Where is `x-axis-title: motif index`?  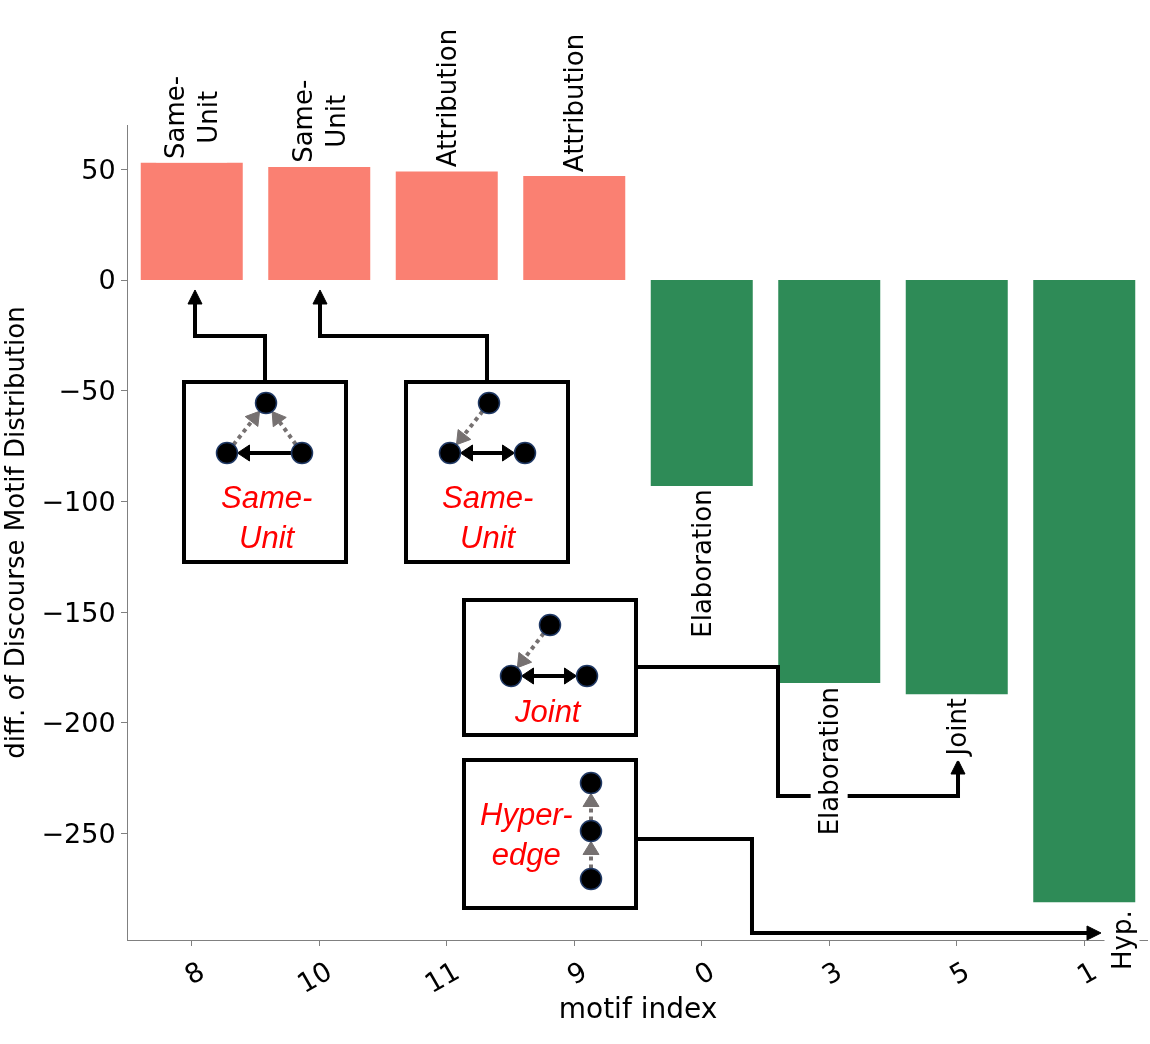 x-axis-title: motif index is located at coordinates (638, 1009).